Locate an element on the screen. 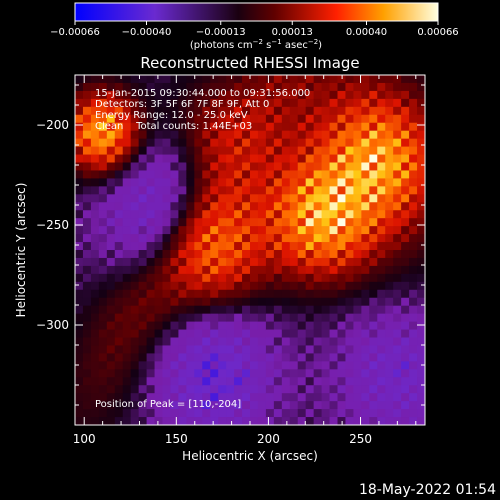 Image resolution: width=500 pixels, height=500 pixels. annotation-clean: Clean Total counts: 1.44E+03 is located at coordinates (173, 126).